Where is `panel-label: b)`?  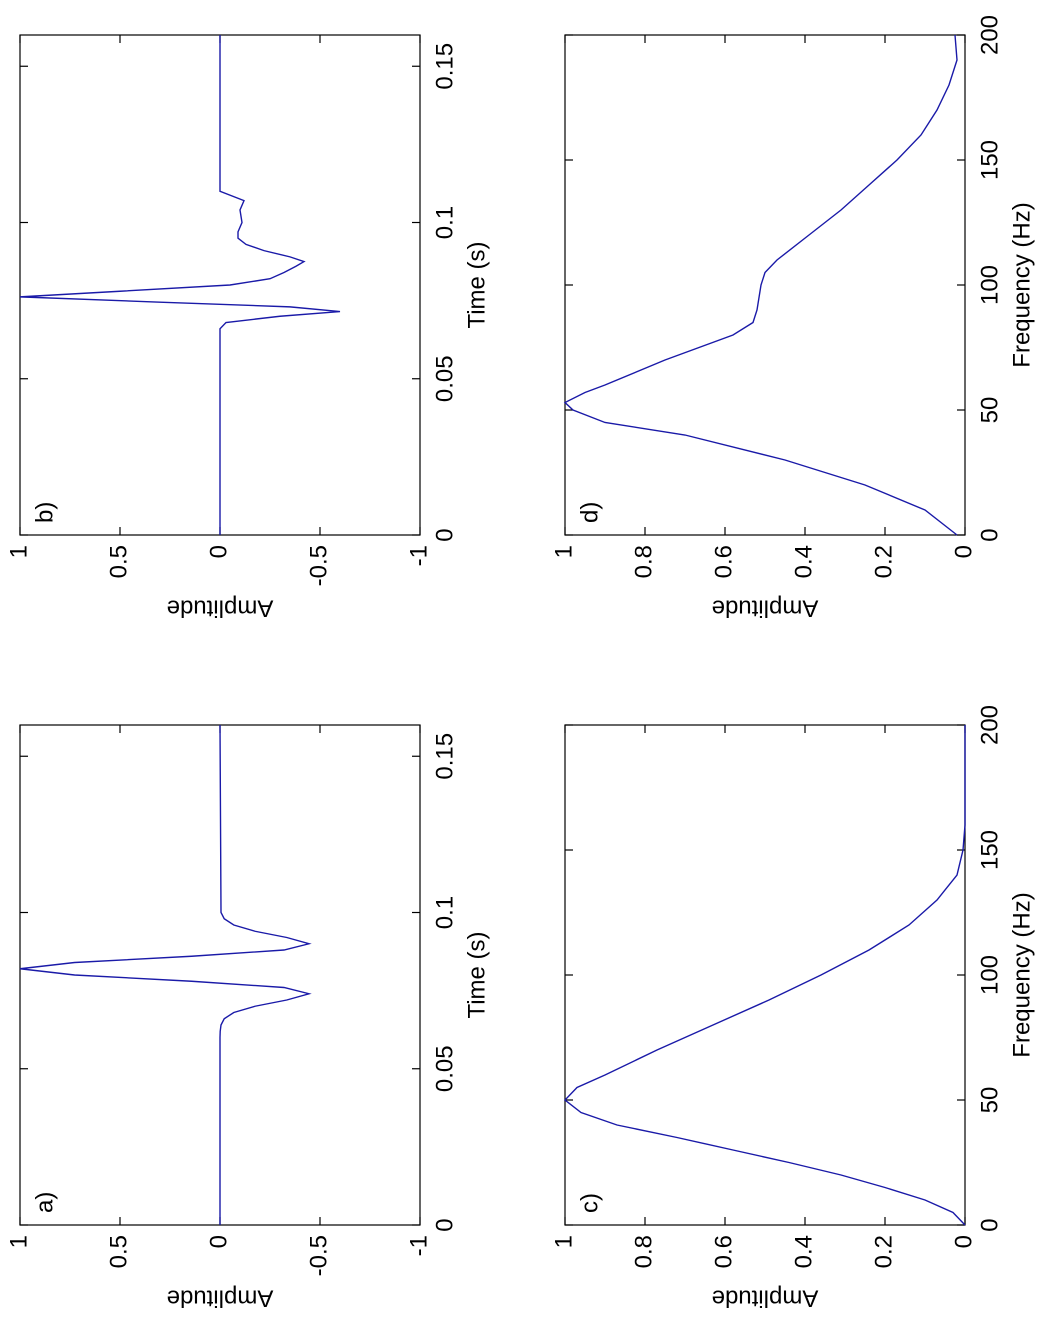 panel-label: b) is located at coordinates (44, 512).